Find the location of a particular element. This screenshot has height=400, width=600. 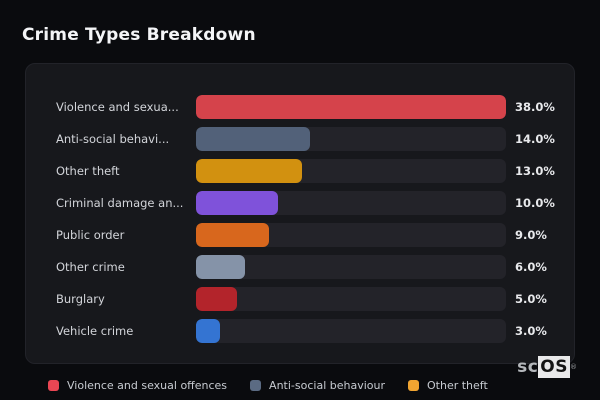

legend-label: Other theft is located at coordinates (457, 385).